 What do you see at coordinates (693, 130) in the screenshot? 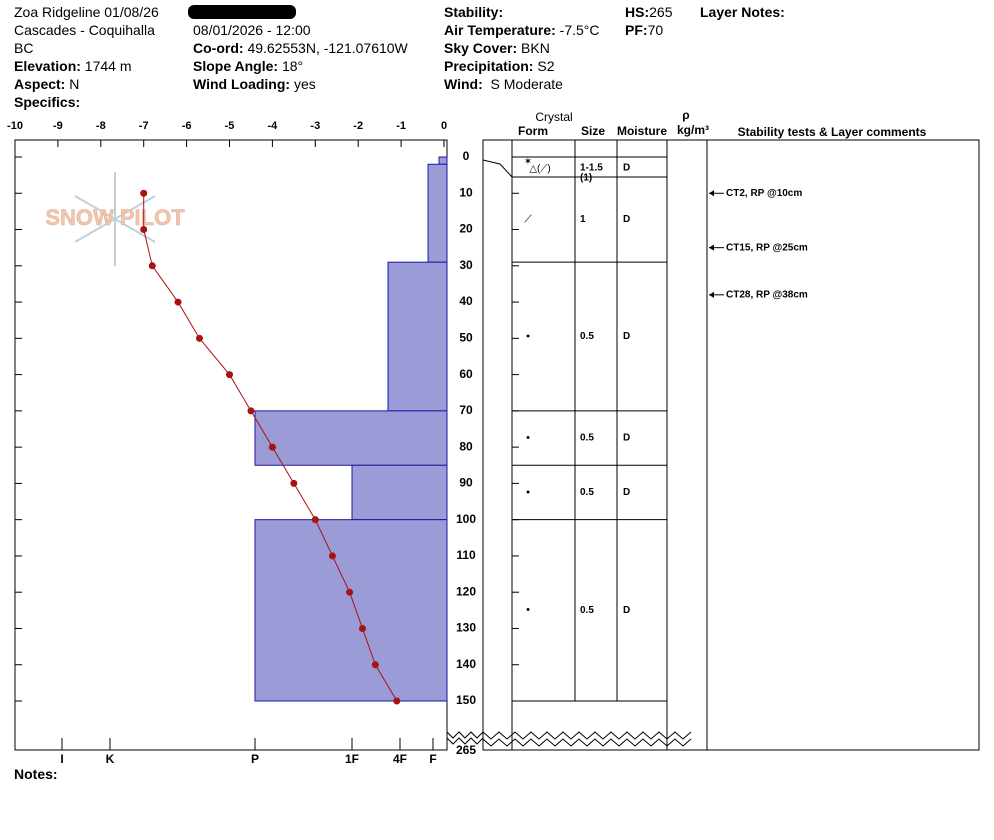
I see `header-rho-unit: kg/m³` at bounding box center [693, 130].